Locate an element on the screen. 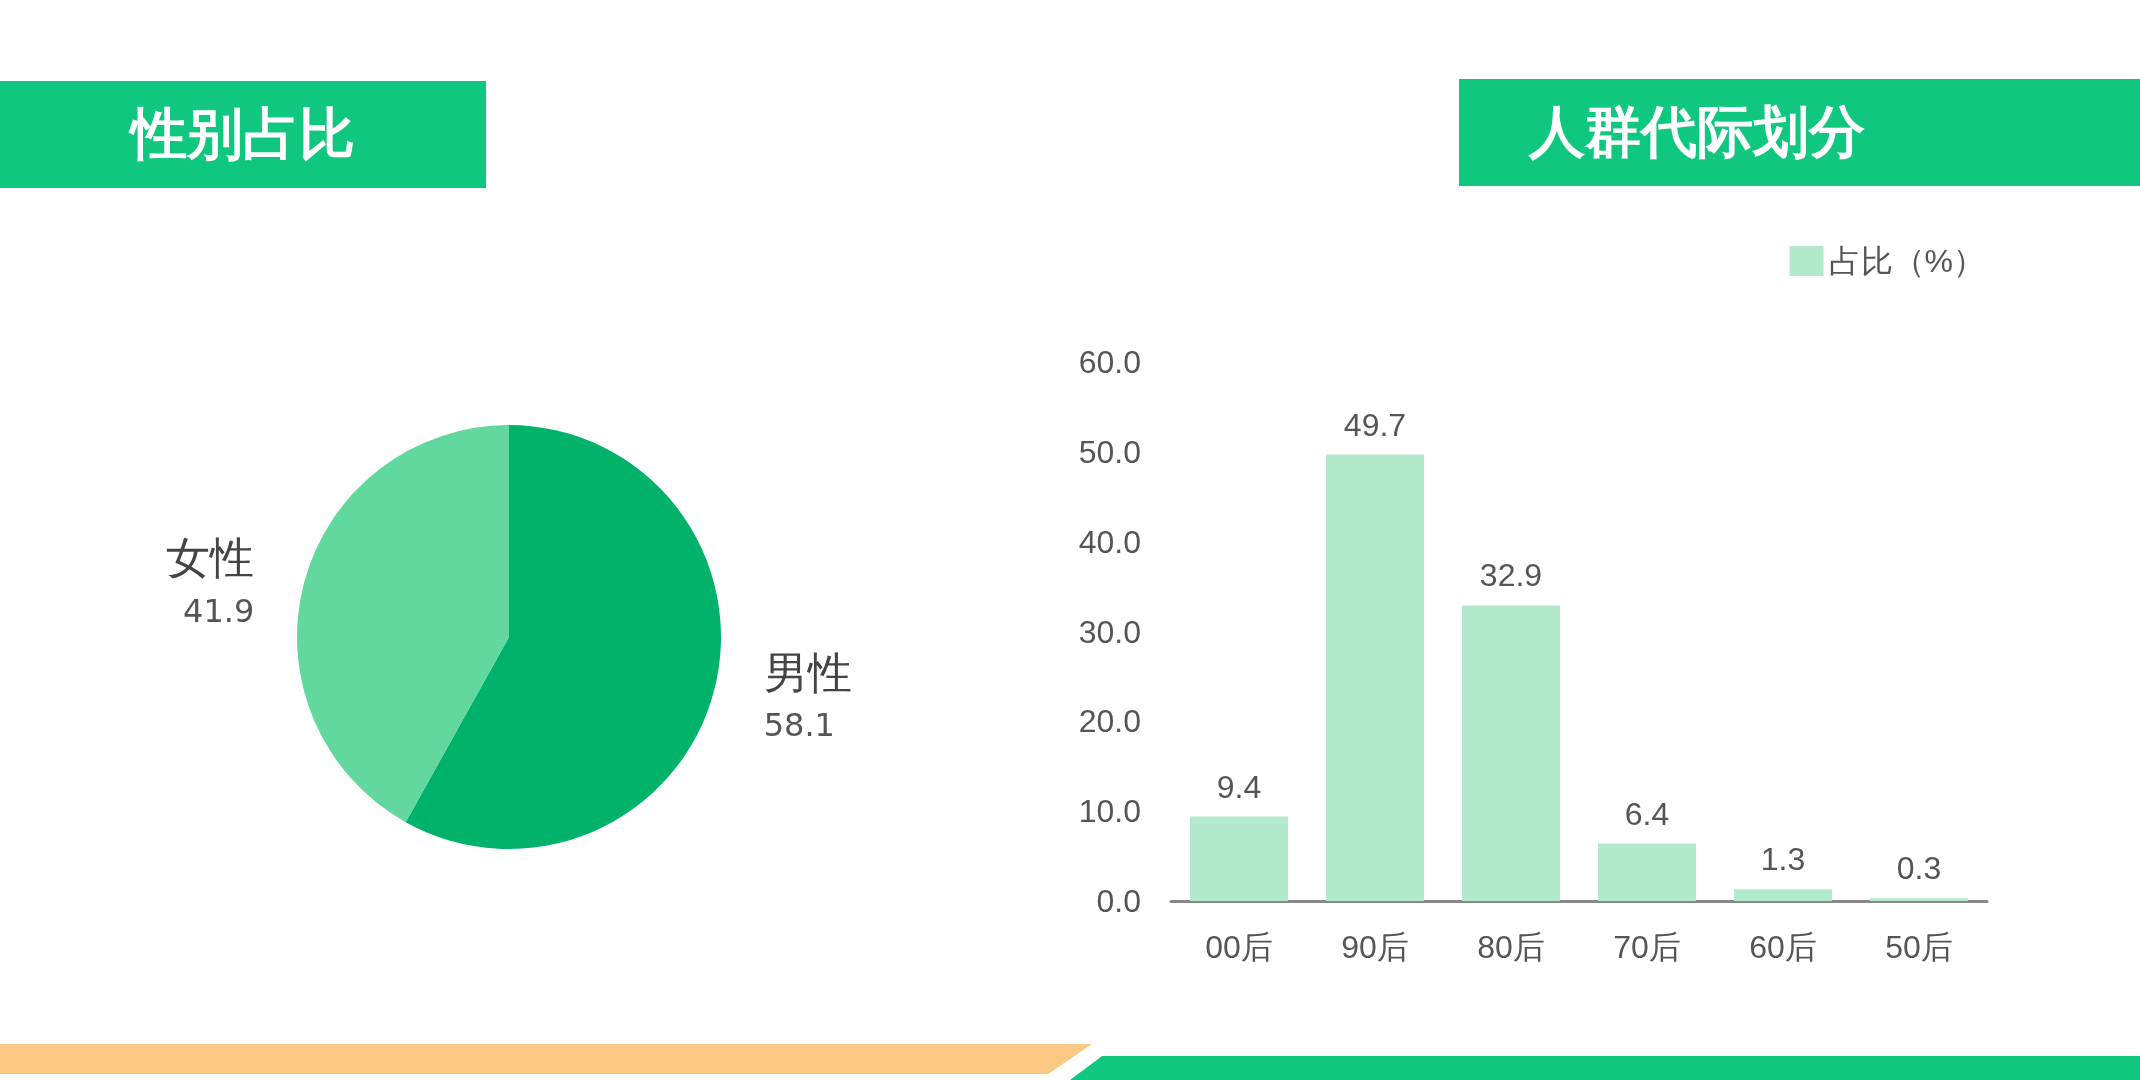 The height and width of the screenshot is (1080, 2140). data-label: 9.4 is located at coordinates (1239, 786).